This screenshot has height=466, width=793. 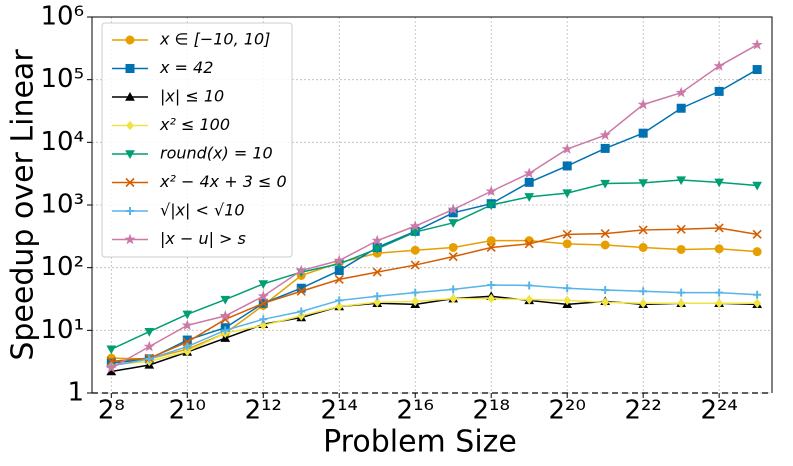 What do you see at coordinates (62, 330) in the screenshot?
I see `y-tick-label: 10¹` at bounding box center [62, 330].